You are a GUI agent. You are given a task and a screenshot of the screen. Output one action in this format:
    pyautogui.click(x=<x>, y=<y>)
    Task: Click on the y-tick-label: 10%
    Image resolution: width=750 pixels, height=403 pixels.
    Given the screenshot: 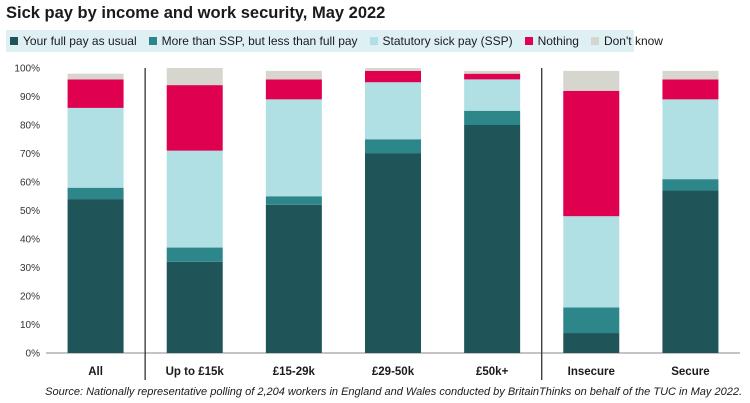 What is the action you would take?
    pyautogui.click(x=30, y=325)
    